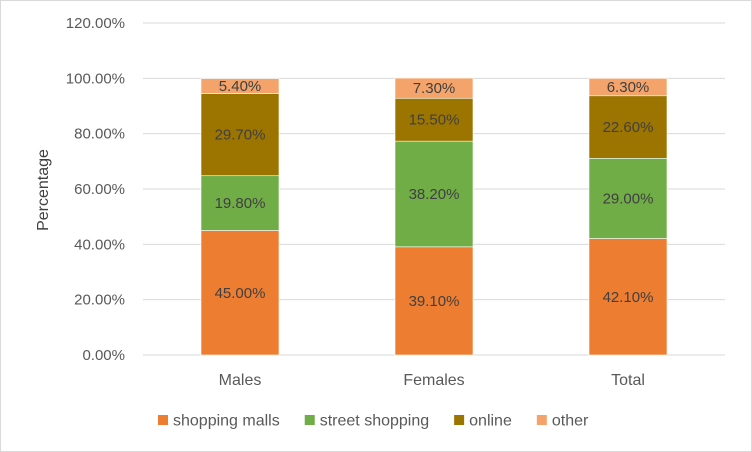 Image resolution: width=752 pixels, height=452 pixels. I want to click on data-label: 39.10%, so click(434, 301).